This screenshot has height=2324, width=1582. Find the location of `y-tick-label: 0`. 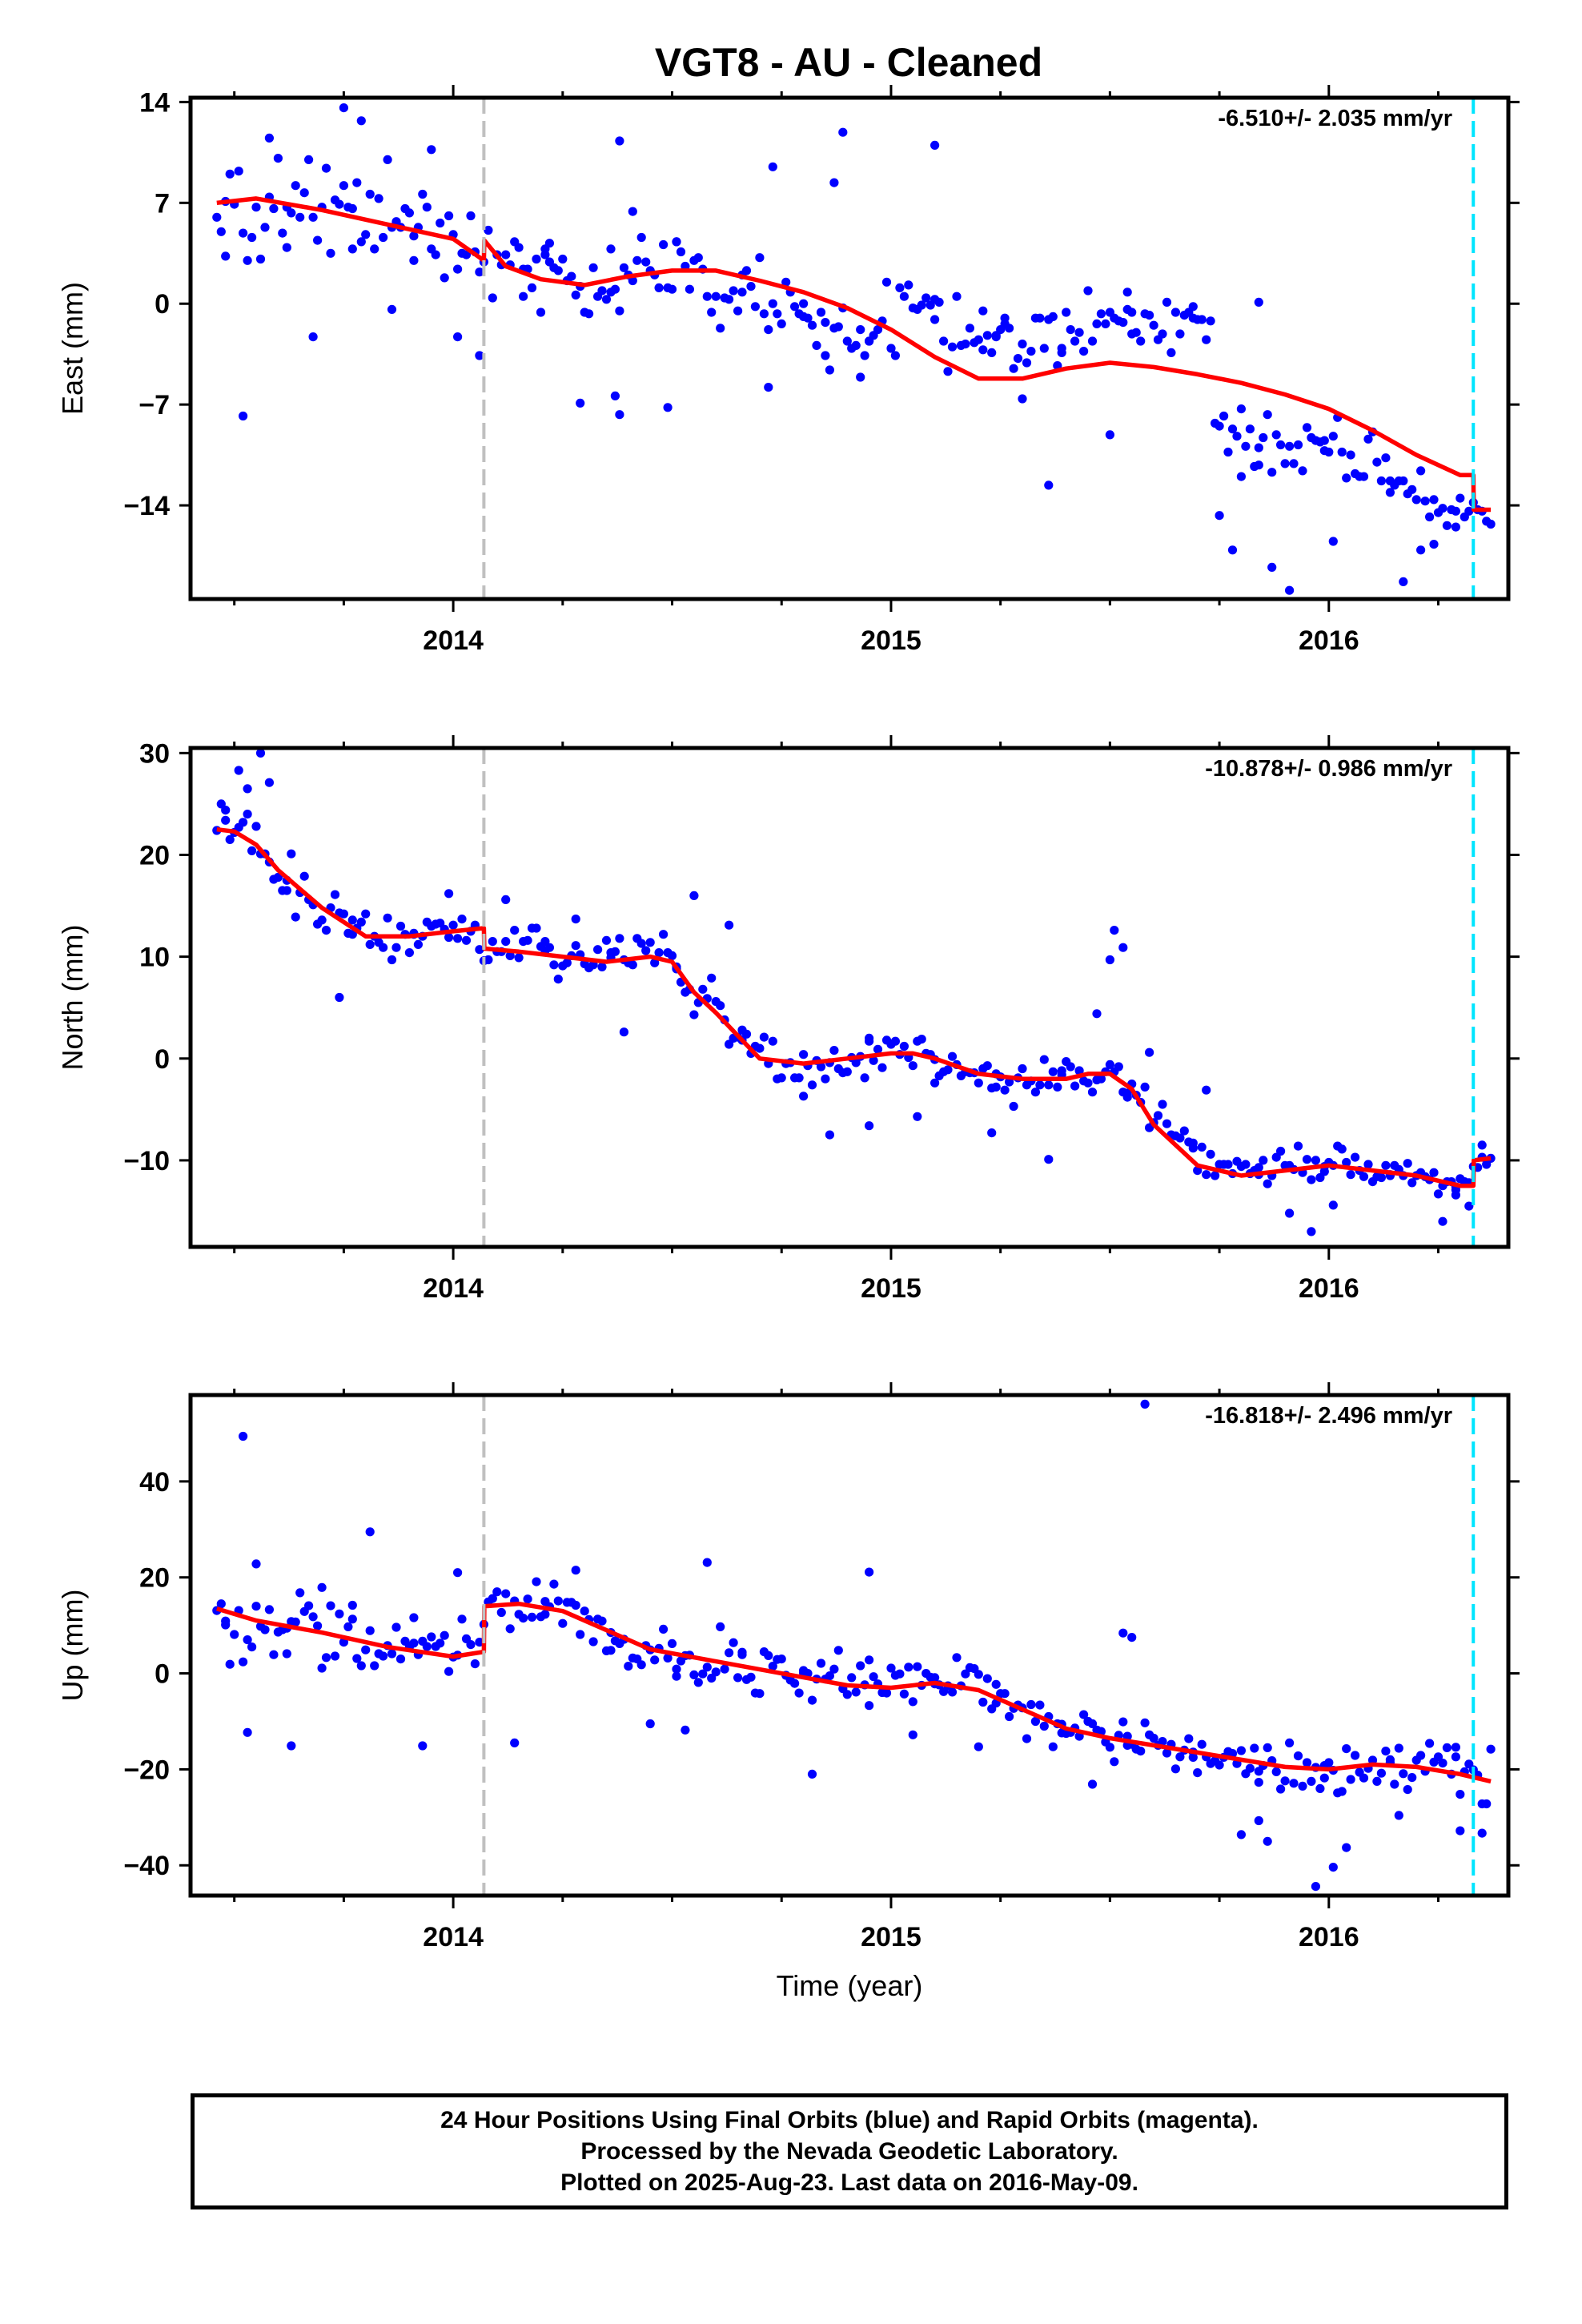

y-tick-label: 0 is located at coordinates (162, 304).